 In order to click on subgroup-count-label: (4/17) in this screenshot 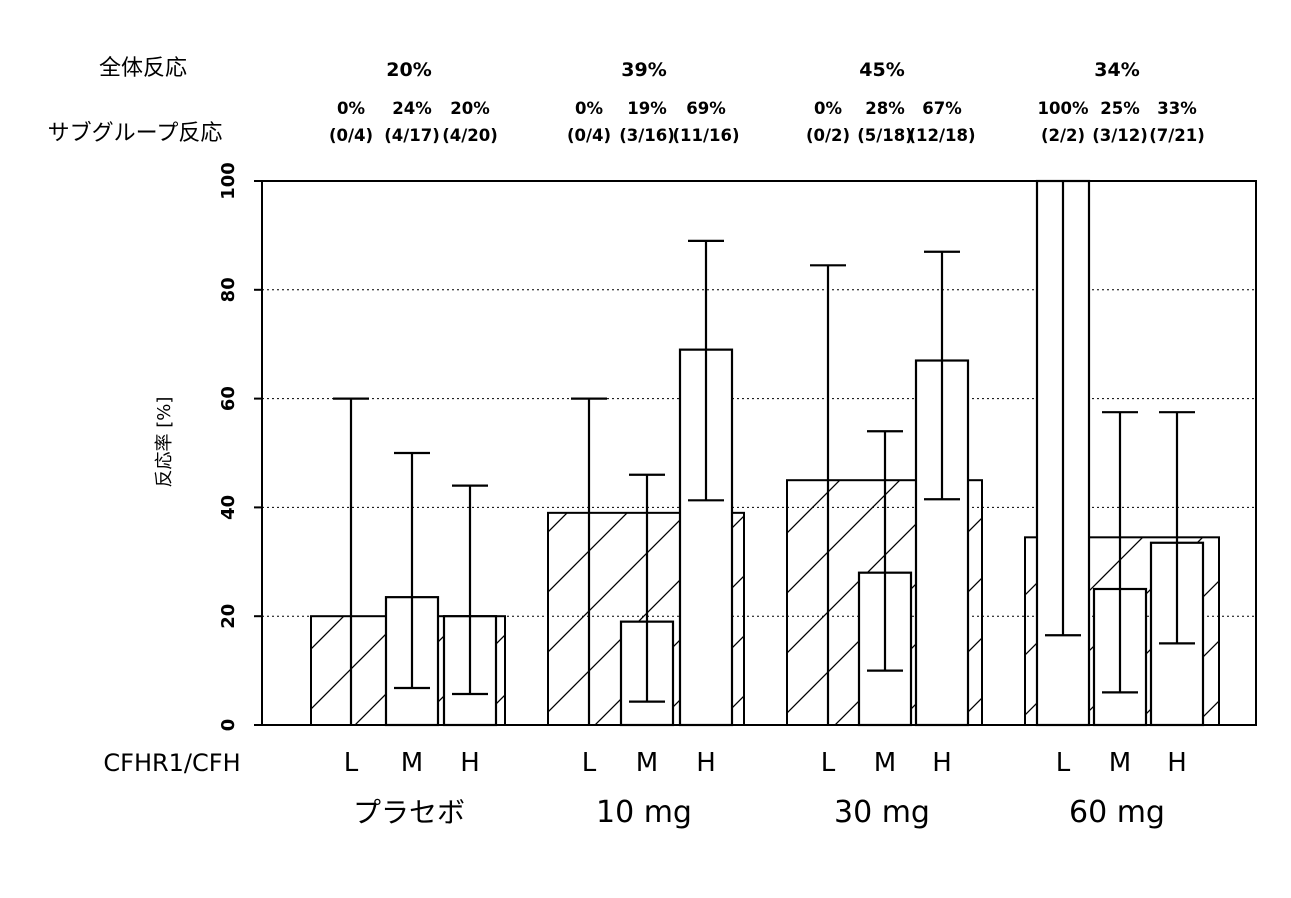, I will do `click(412, 135)`.